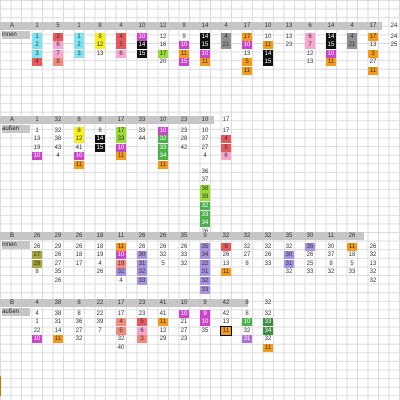 This screenshot has height=400, width=400. I want to click on schedule-cell: 39, so click(100, 322).